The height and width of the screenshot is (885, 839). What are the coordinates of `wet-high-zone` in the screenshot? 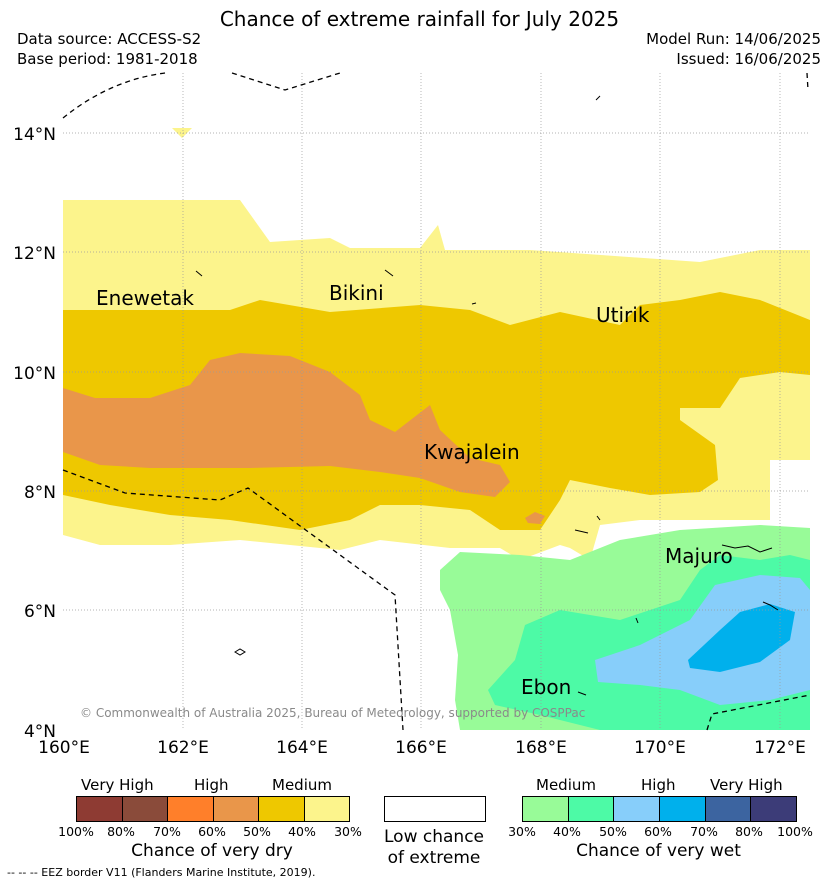 It's located at (702, 640).